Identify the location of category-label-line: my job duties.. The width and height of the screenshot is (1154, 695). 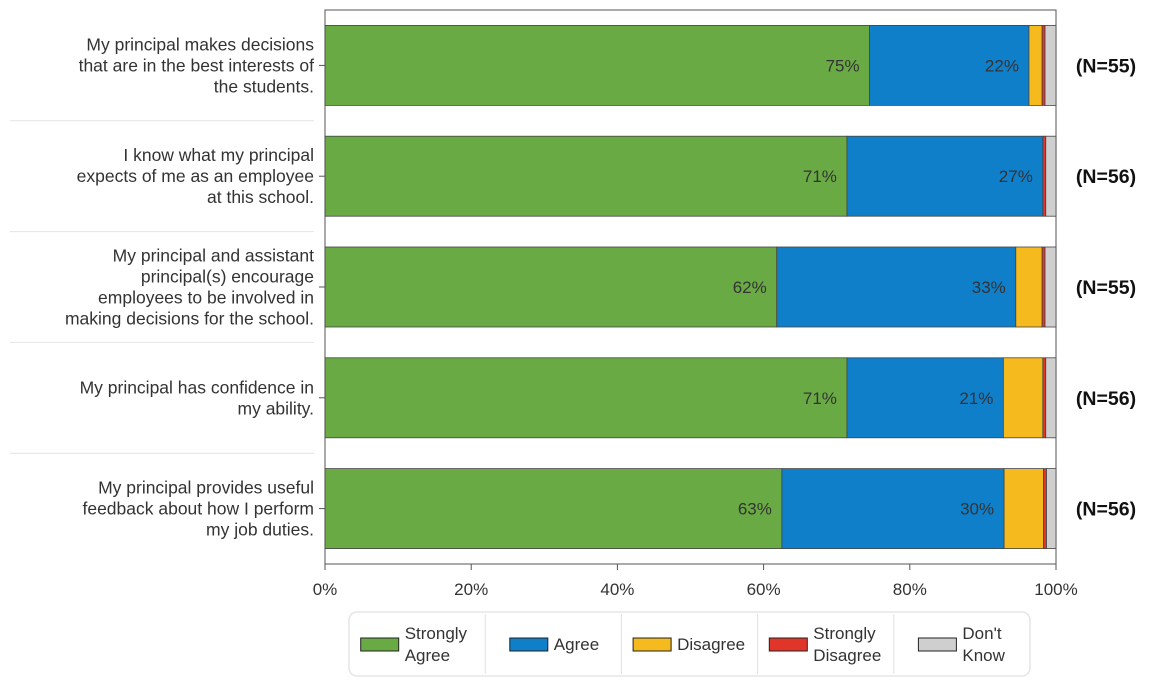
(260, 530).